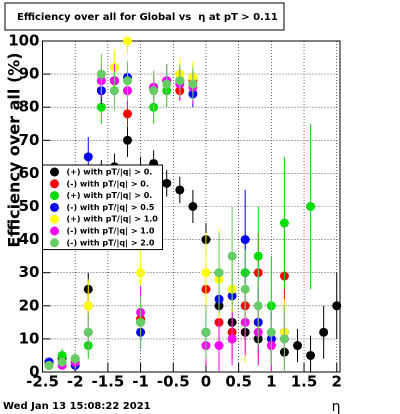 The image size is (400, 414). Describe the element at coordinates (111, 242) in the screenshot. I see `legend-label: (-) with pT/|q| > 2.0` at that location.